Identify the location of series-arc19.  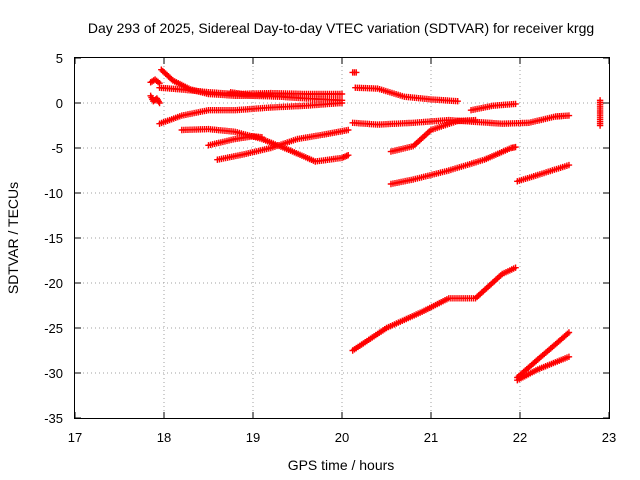
(543, 355).